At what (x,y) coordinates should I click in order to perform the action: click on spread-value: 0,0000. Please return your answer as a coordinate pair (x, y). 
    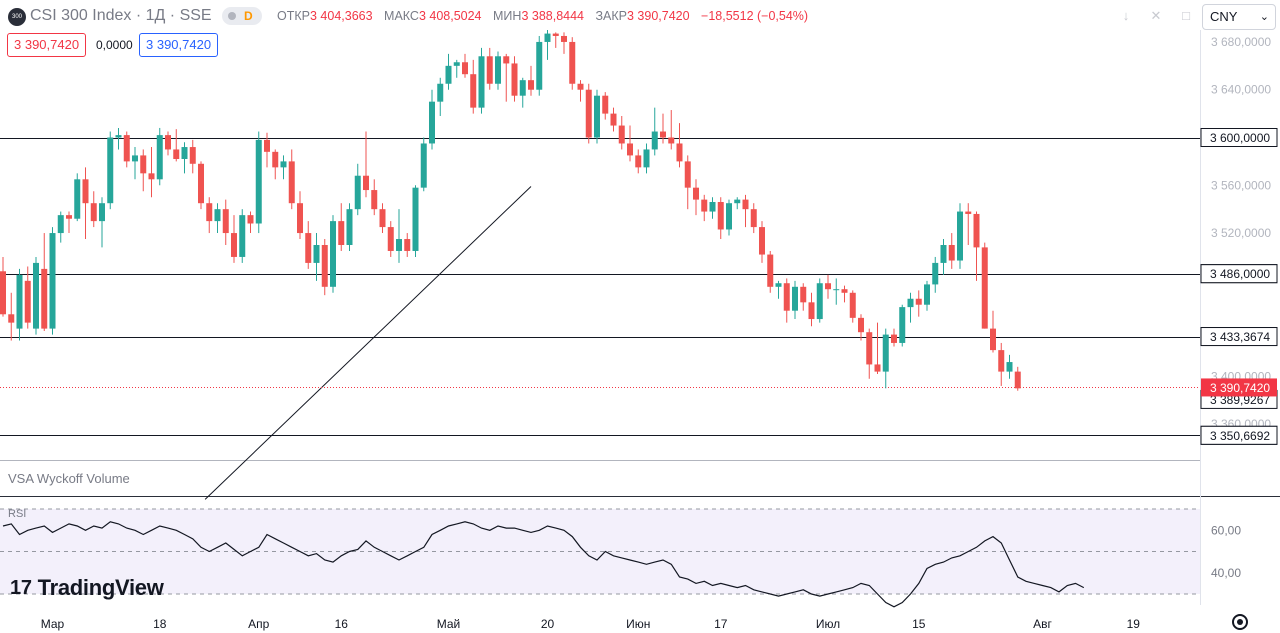
    Looking at the image, I should click on (114, 45).